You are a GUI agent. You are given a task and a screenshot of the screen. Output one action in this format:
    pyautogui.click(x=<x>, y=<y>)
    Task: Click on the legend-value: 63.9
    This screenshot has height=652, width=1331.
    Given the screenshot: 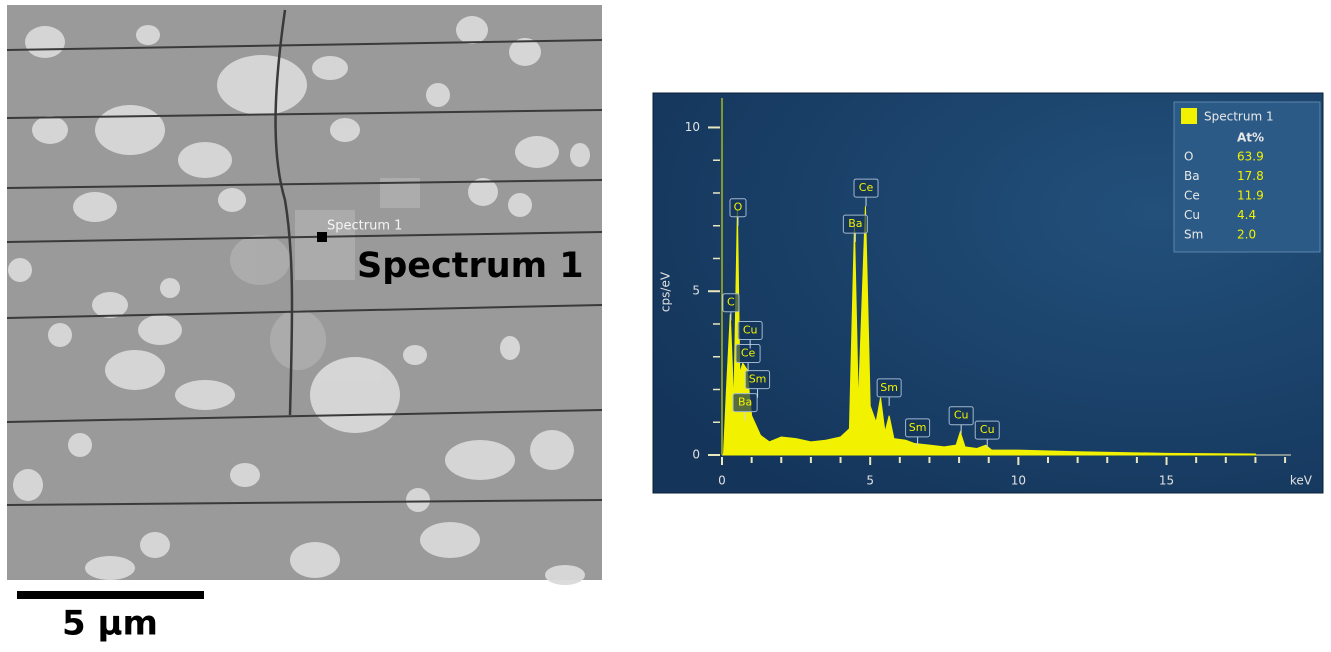 What is the action you would take?
    pyautogui.click(x=1250, y=157)
    